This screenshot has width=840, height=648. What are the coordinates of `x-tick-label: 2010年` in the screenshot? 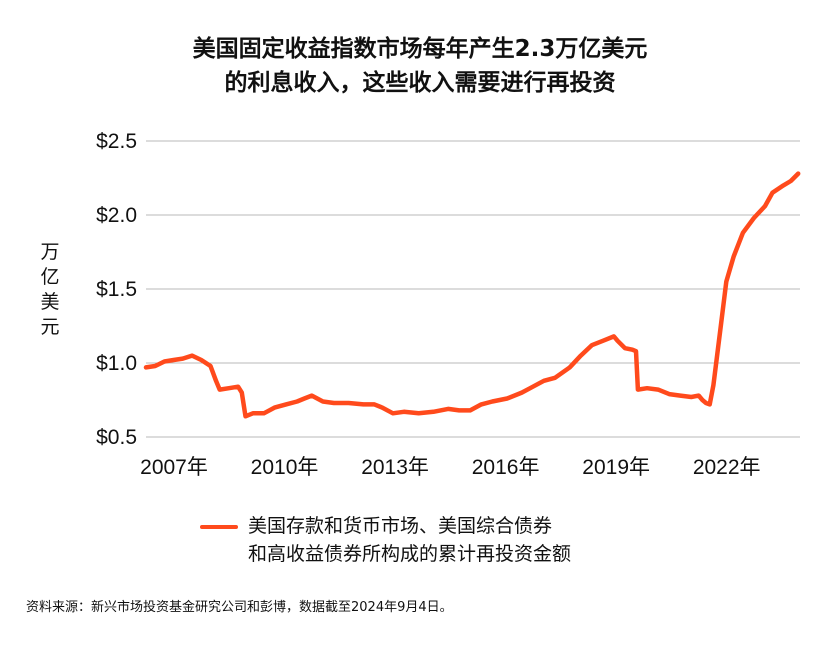 It's located at (285, 467).